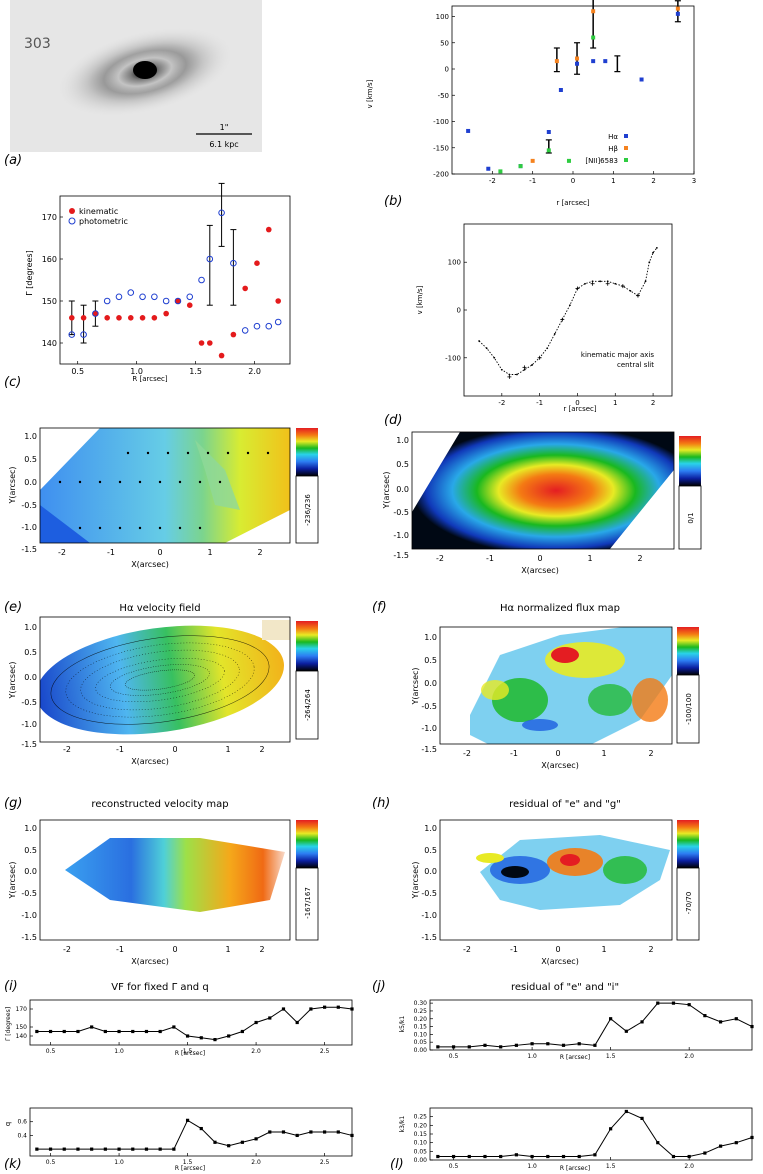 Image resolution: width=763 pixels, height=1174 pixels. Describe the element at coordinates (223, 144) in the screenshot. I see `scale-bar-bottom-label: 6.1 kpc` at that location.